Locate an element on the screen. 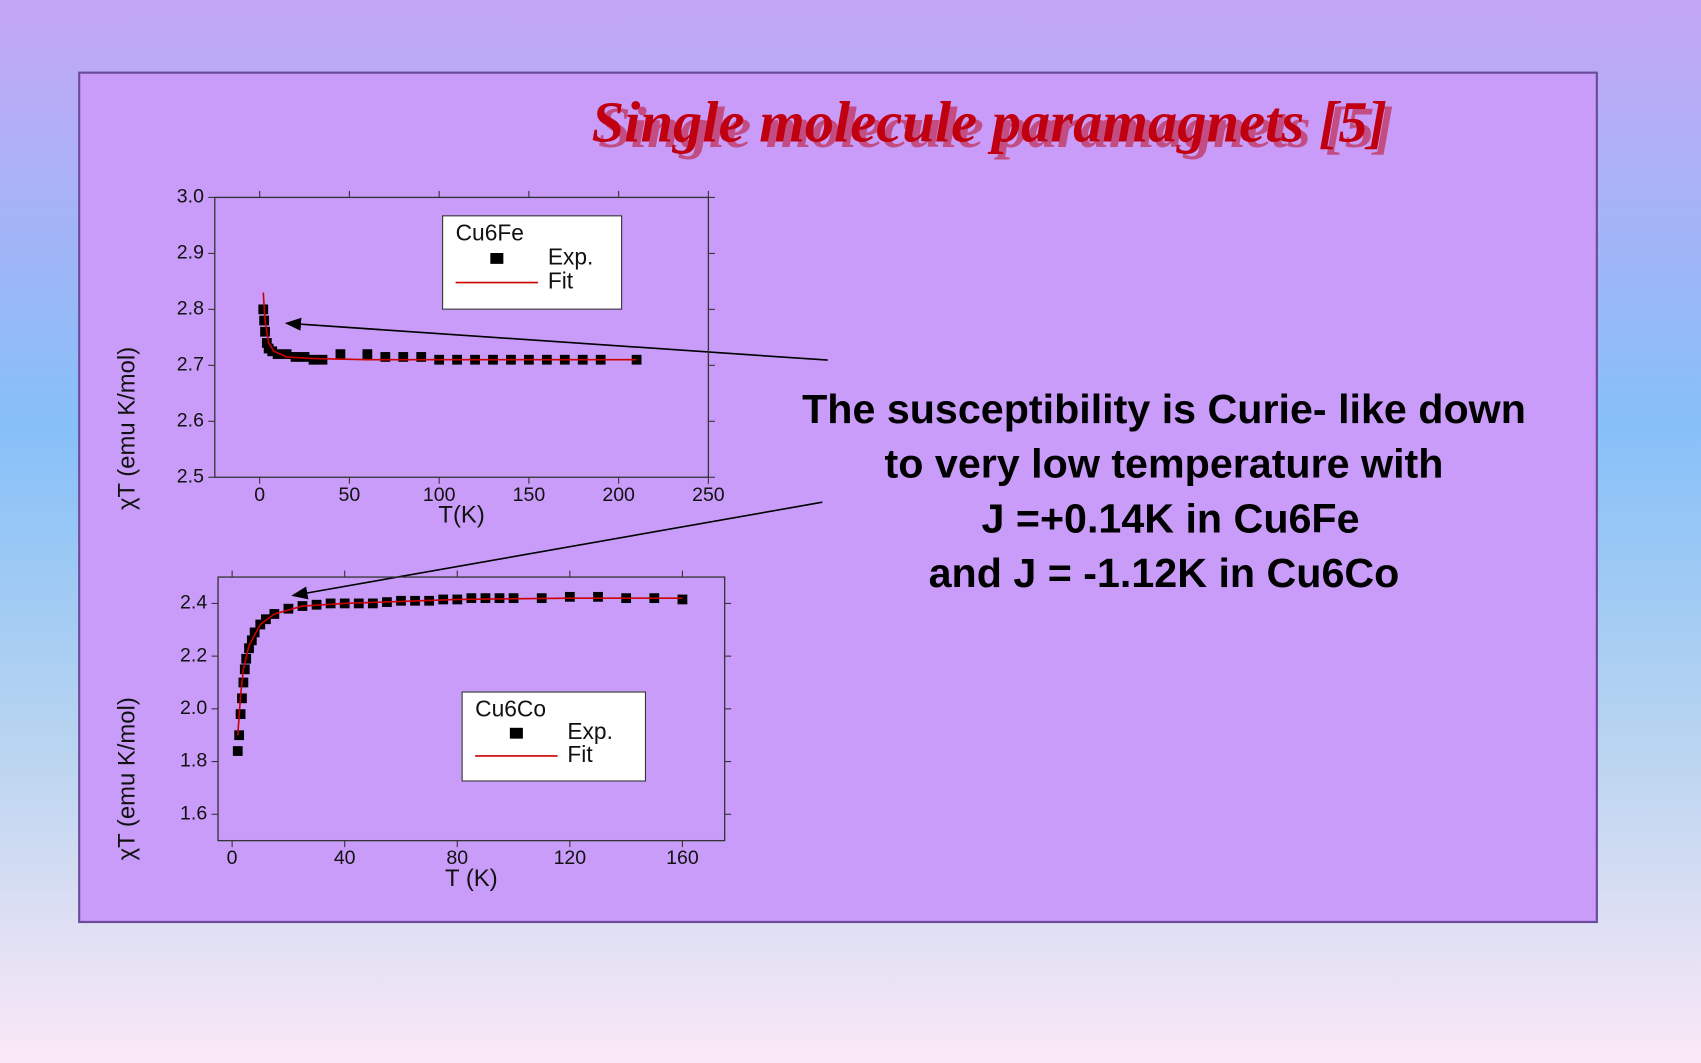 The image size is (1701, 1063). y-tick-label: 2.7 is located at coordinates (190, 364).